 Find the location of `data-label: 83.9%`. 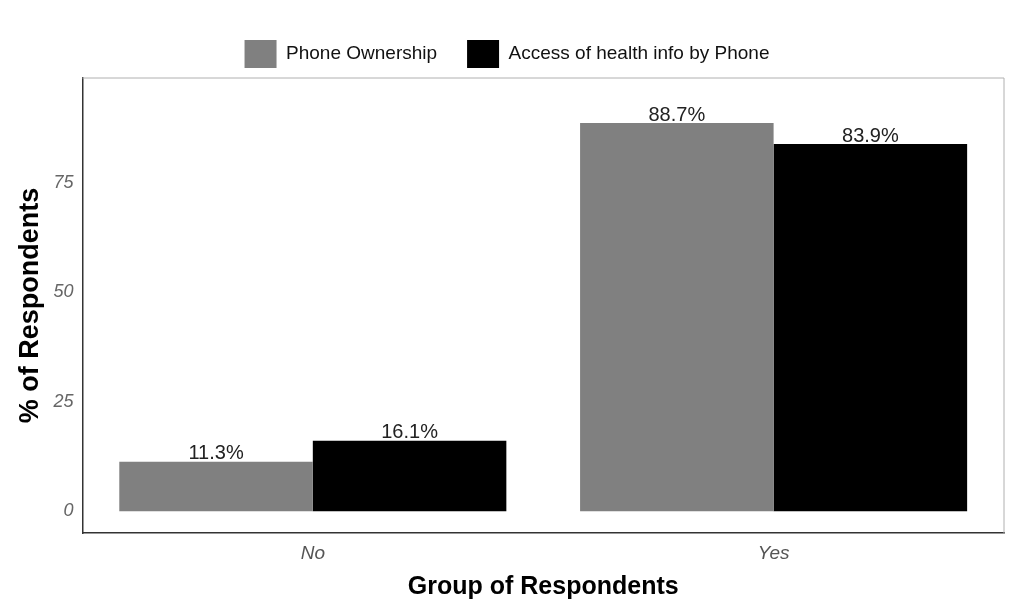

data-label: 83.9% is located at coordinates (870, 134).